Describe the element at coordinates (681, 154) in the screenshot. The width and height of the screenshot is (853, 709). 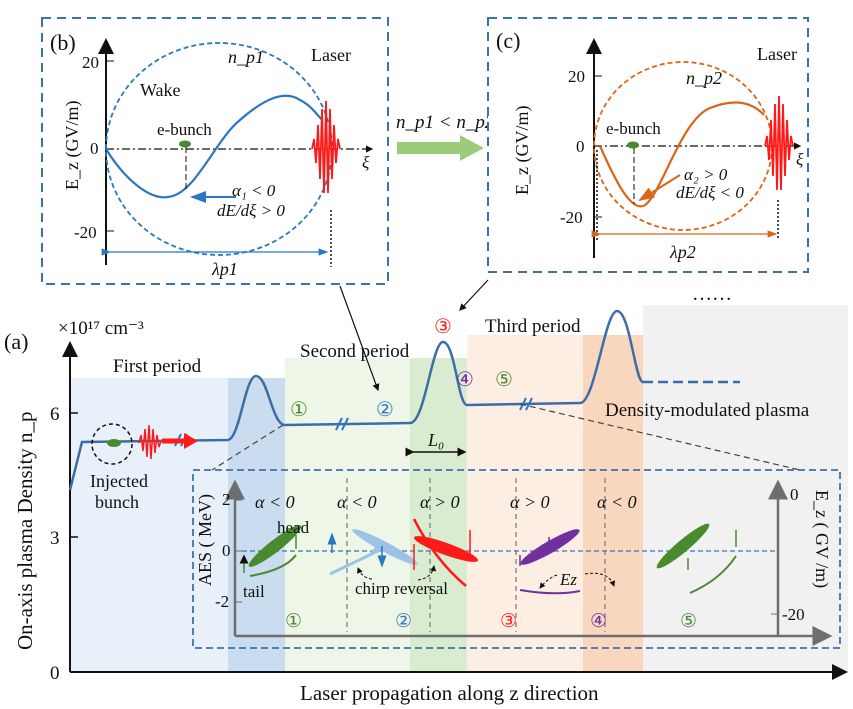
I see `c-wake-field` at that location.